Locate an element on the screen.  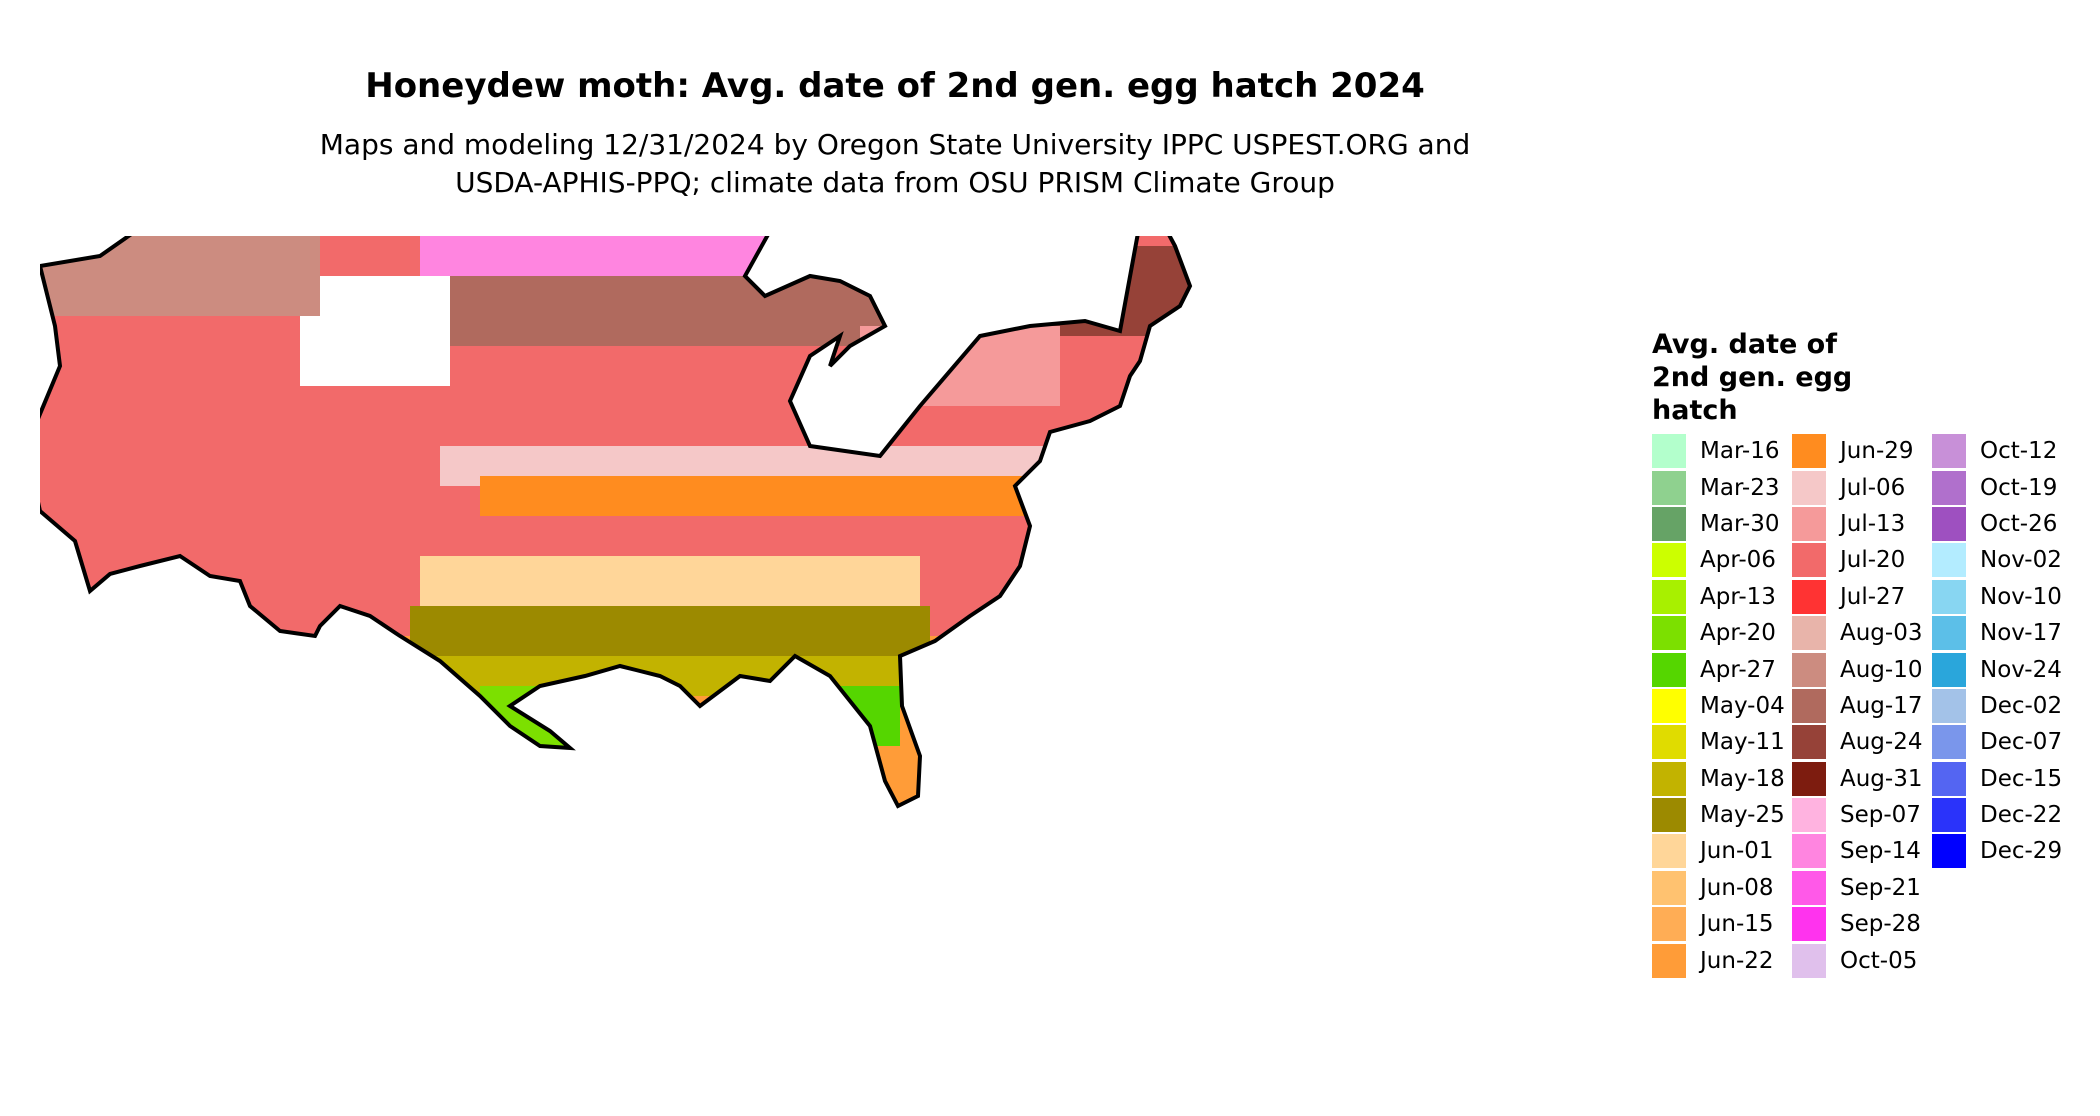
legend-title-line-3: hatch is located at coordinates (1695, 410).